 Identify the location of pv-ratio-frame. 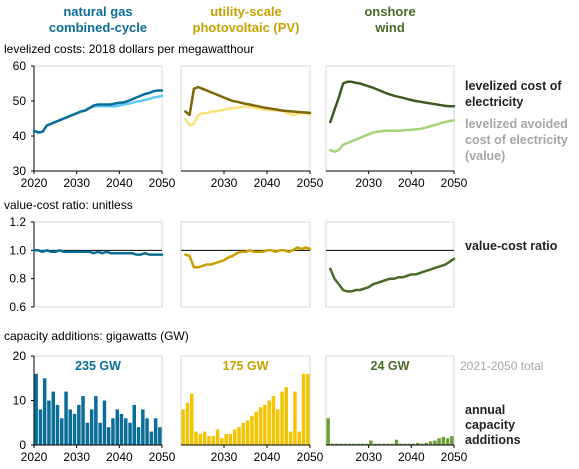
(245, 264).